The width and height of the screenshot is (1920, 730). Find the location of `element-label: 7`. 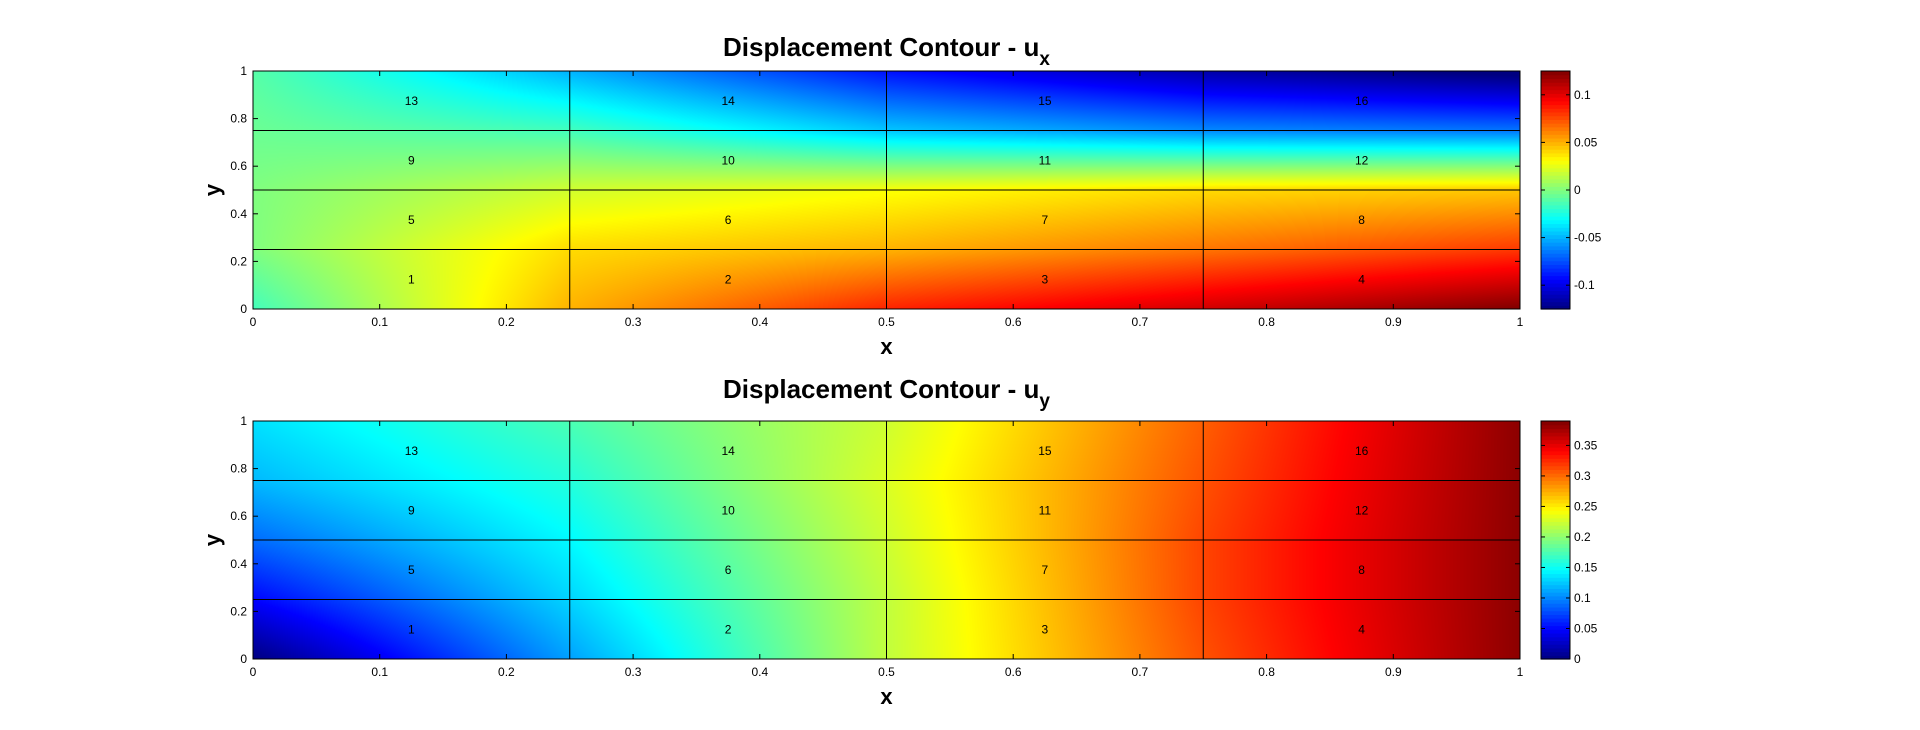

element-label: 7 is located at coordinates (1045, 220).